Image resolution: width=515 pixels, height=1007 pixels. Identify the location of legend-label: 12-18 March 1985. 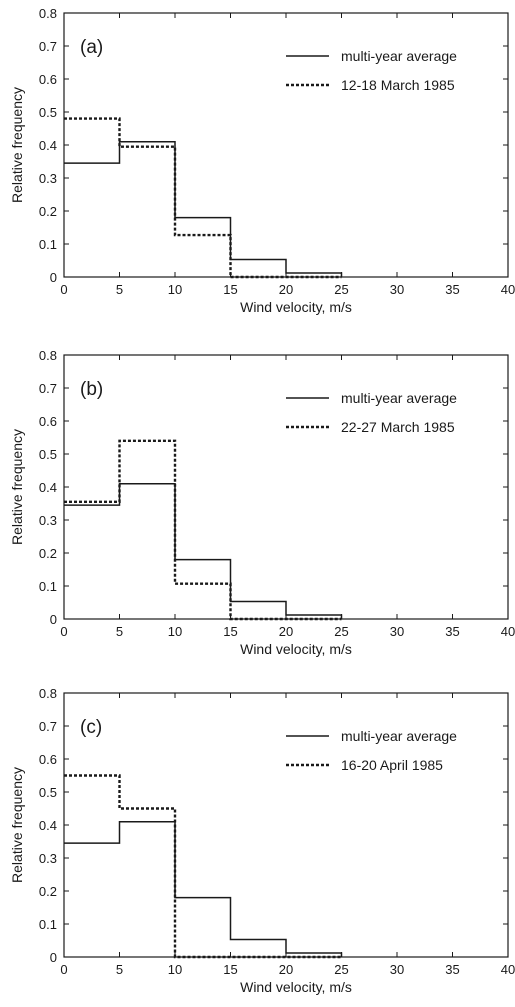
(398, 85).